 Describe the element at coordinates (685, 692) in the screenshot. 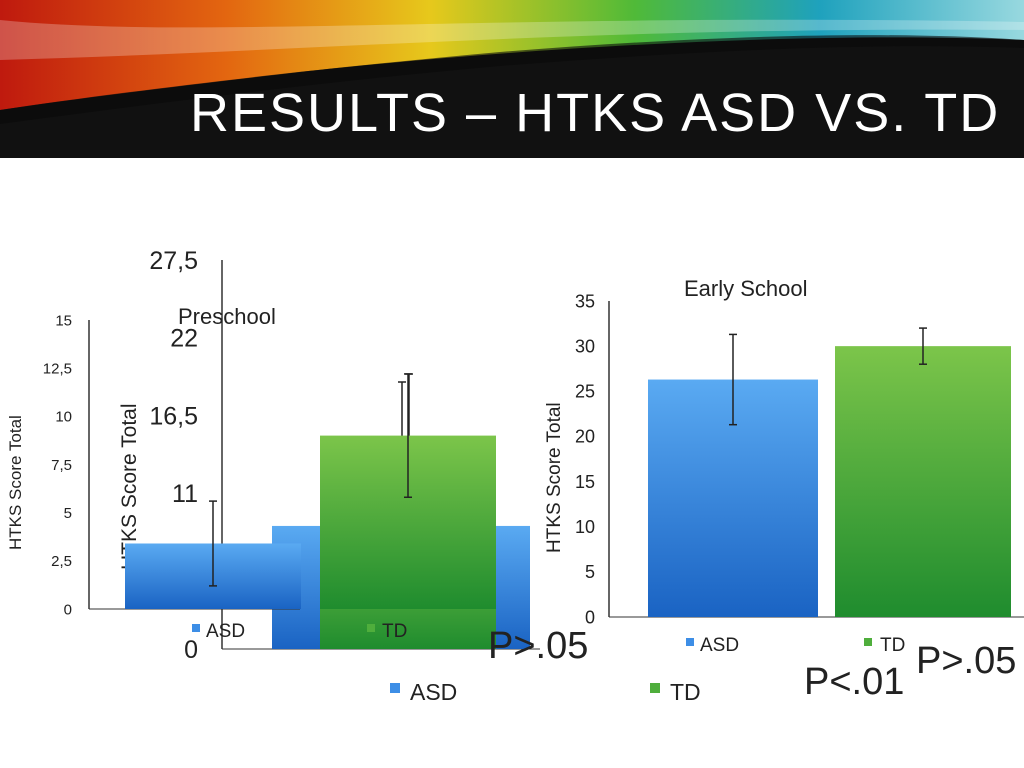

I see `c0-legend-td-label: TD` at that location.